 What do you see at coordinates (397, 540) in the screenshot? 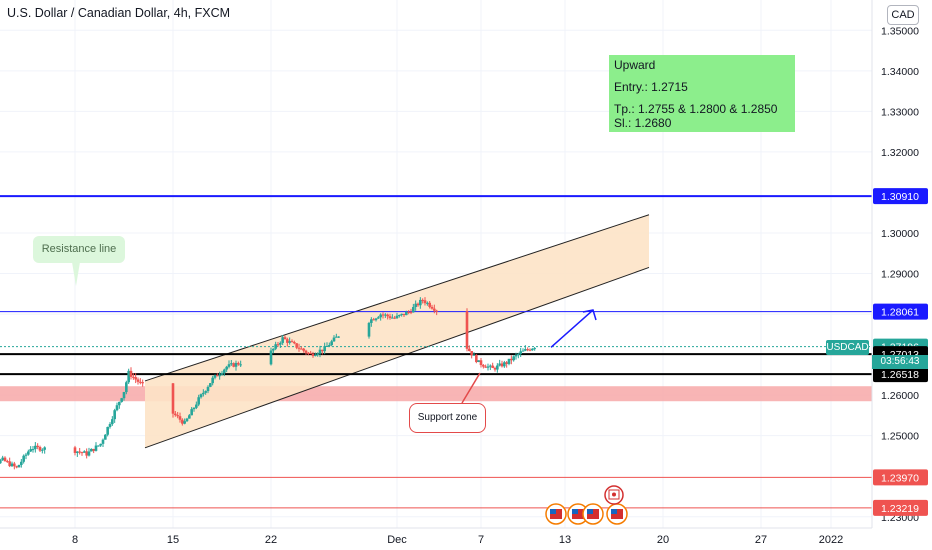
I see `x-tick-label: Dec` at bounding box center [397, 540].